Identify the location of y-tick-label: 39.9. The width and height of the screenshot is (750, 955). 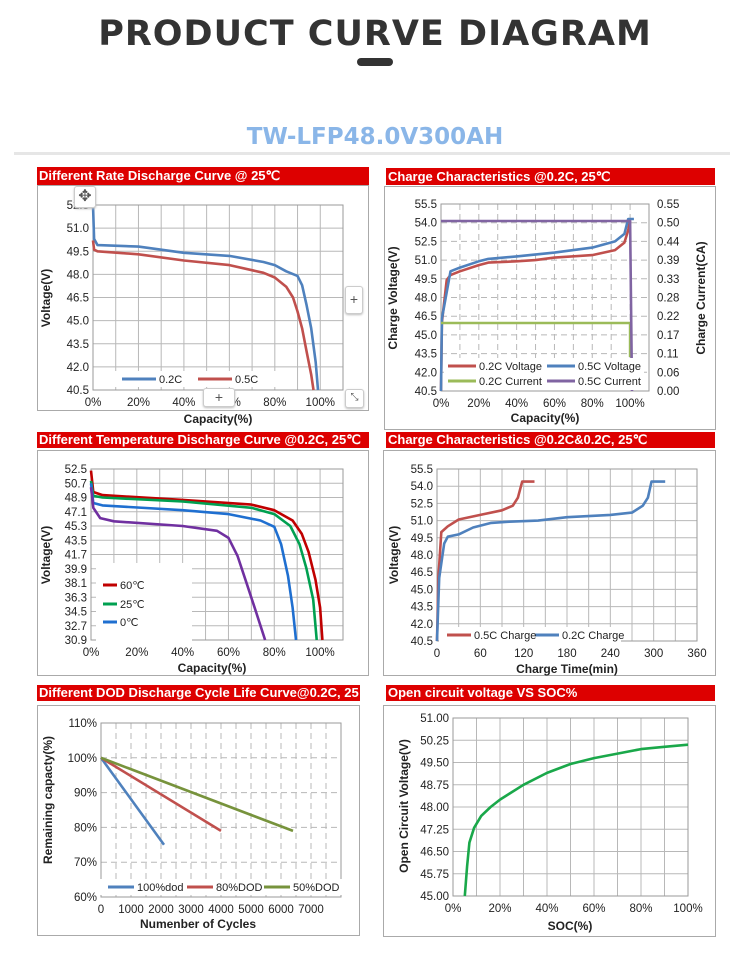
(76, 570).